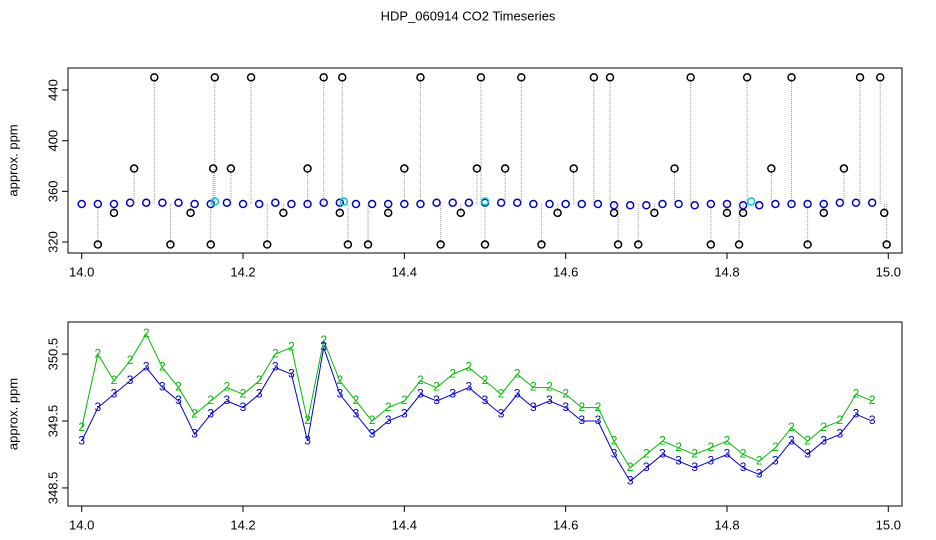  Describe the element at coordinates (404, 271) in the screenshot. I see `x-tick-label: 14.4` at that location.